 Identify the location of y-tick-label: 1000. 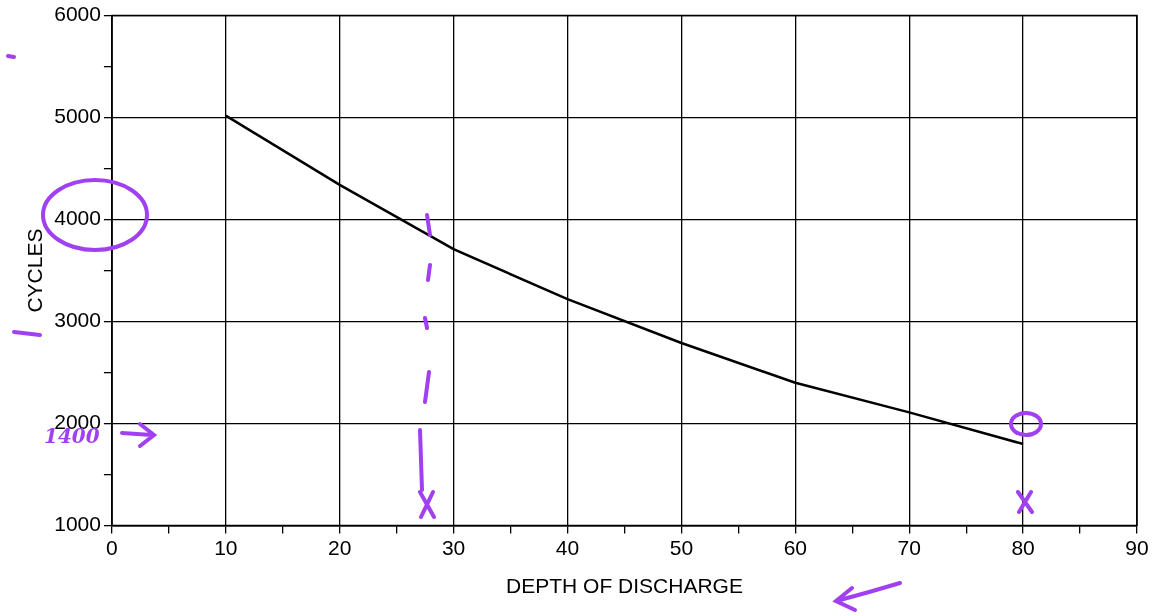
(77, 524).